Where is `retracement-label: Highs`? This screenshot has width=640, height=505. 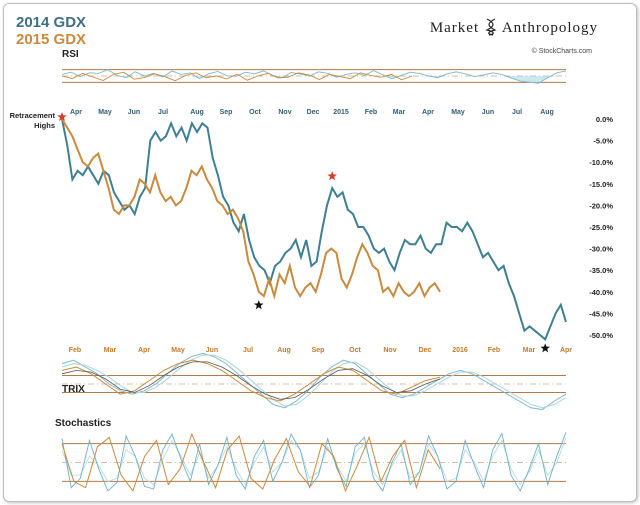 retracement-label: Highs is located at coordinates (44, 125).